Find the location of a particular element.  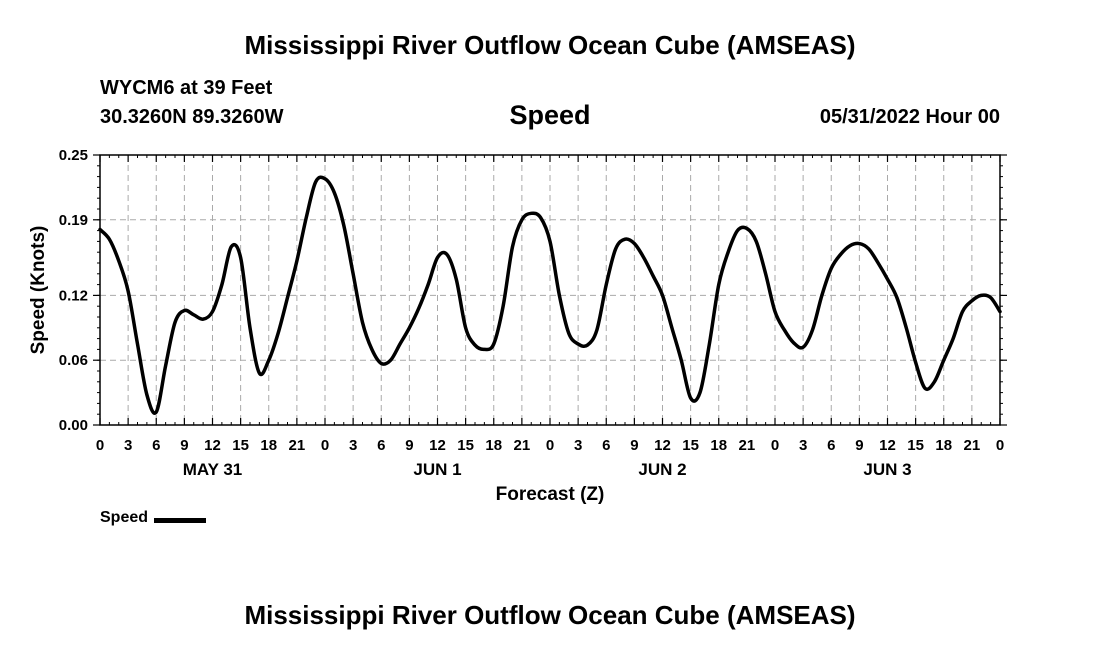

day-label: MAY 31 is located at coordinates (213, 469).